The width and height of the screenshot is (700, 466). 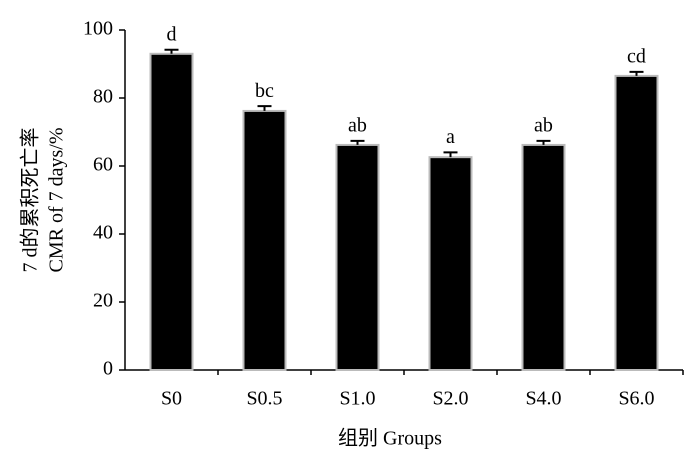 What do you see at coordinates (103, 165) in the screenshot?
I see `y-tick-label: 60` at bounding box center [103, 165].